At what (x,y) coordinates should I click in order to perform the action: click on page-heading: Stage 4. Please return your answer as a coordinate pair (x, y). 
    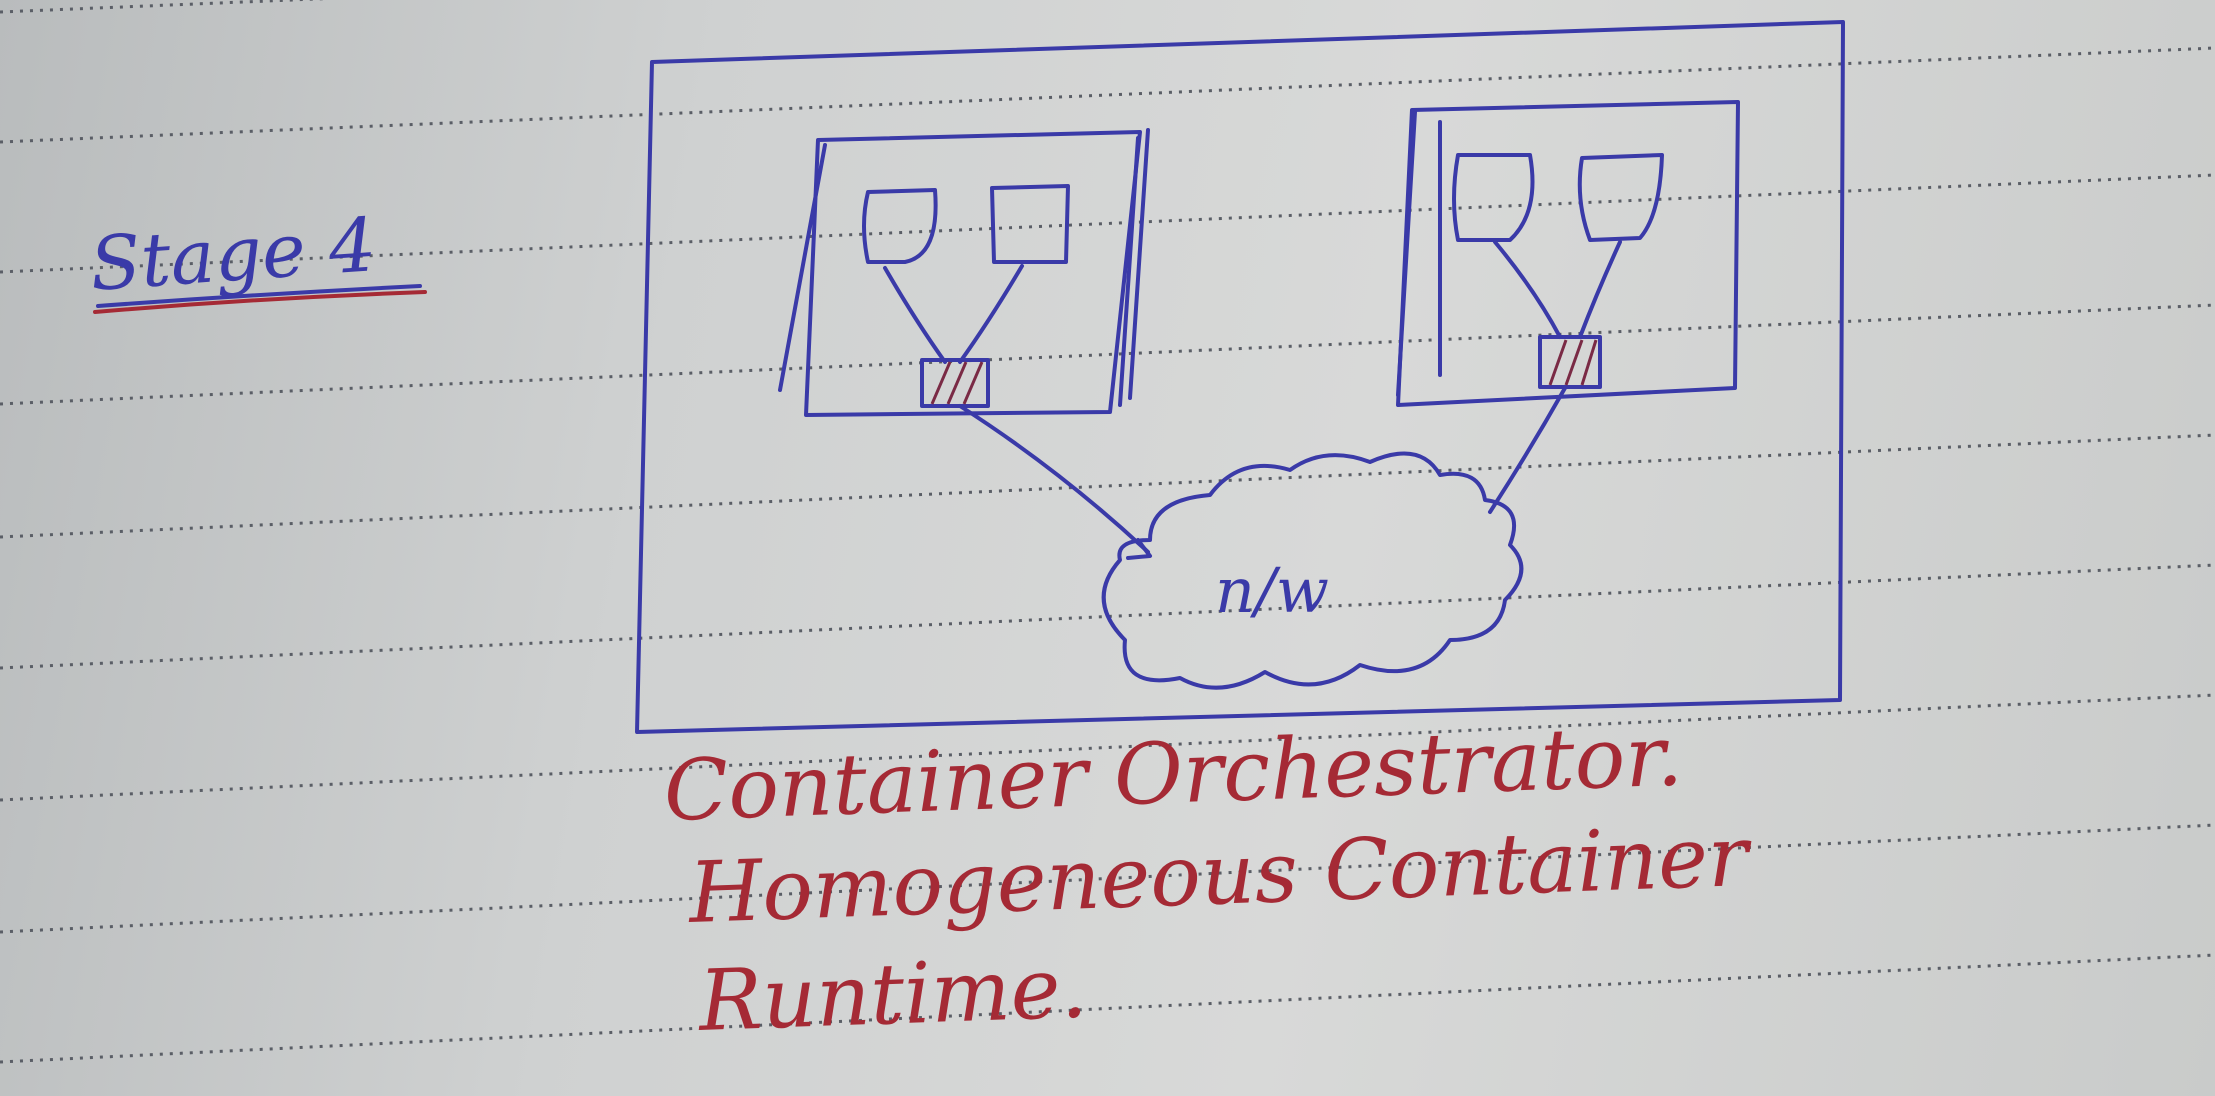
    Looking at the image, I should click on (257, 258).